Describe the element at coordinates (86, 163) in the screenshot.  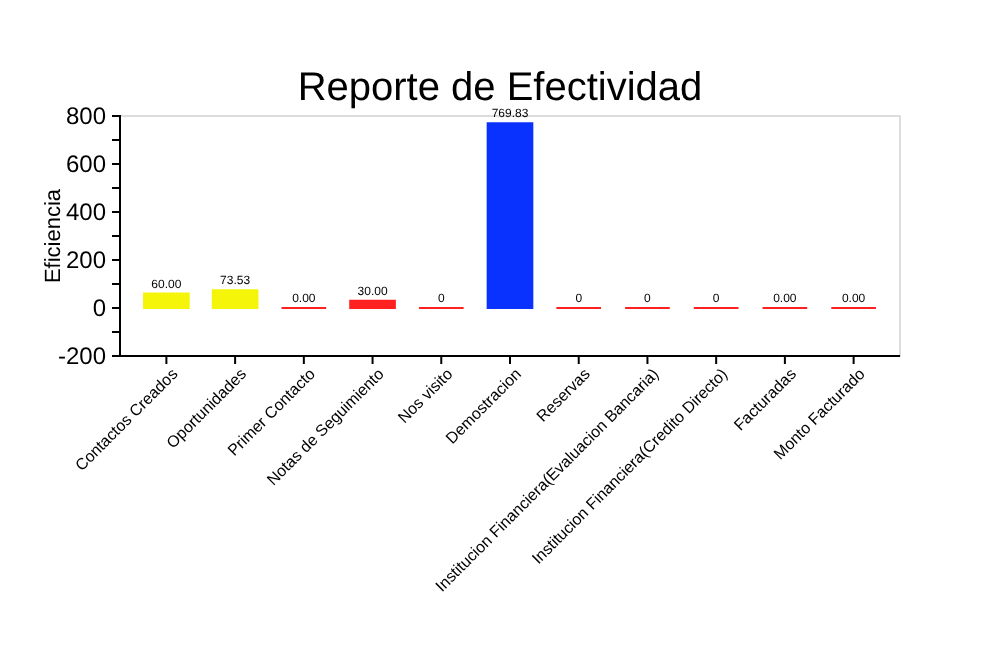
I see `y-tick-label: 600` at that location.